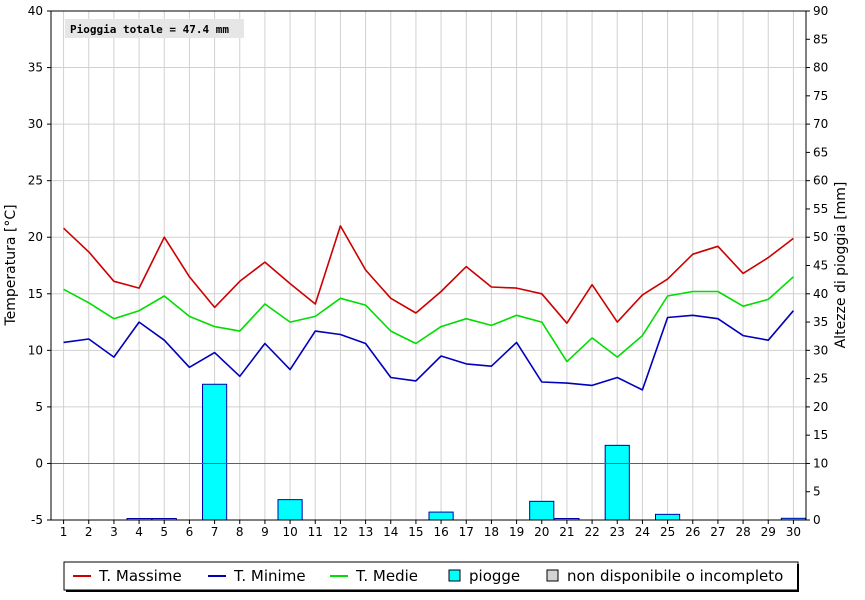 The width and height of the screenshot is (865, 600). What do you see at coordinates (429, 350) in the screenshot?
I see `series-line-t-minime` at bounding box center [429, 350].